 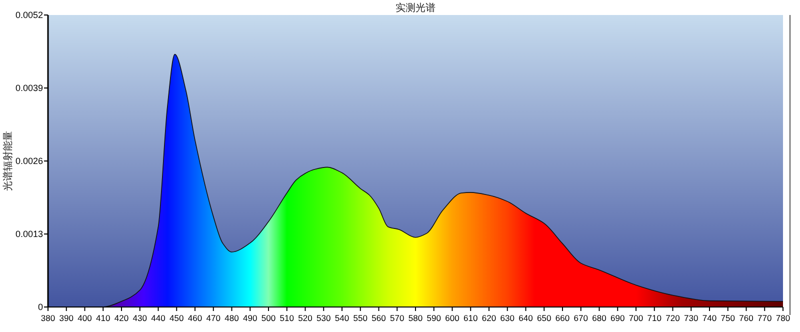 What do you see at coordinates (85, 318) in the screenshot?
I see `x-tick-label: 400` at bounding box center [85, 318].